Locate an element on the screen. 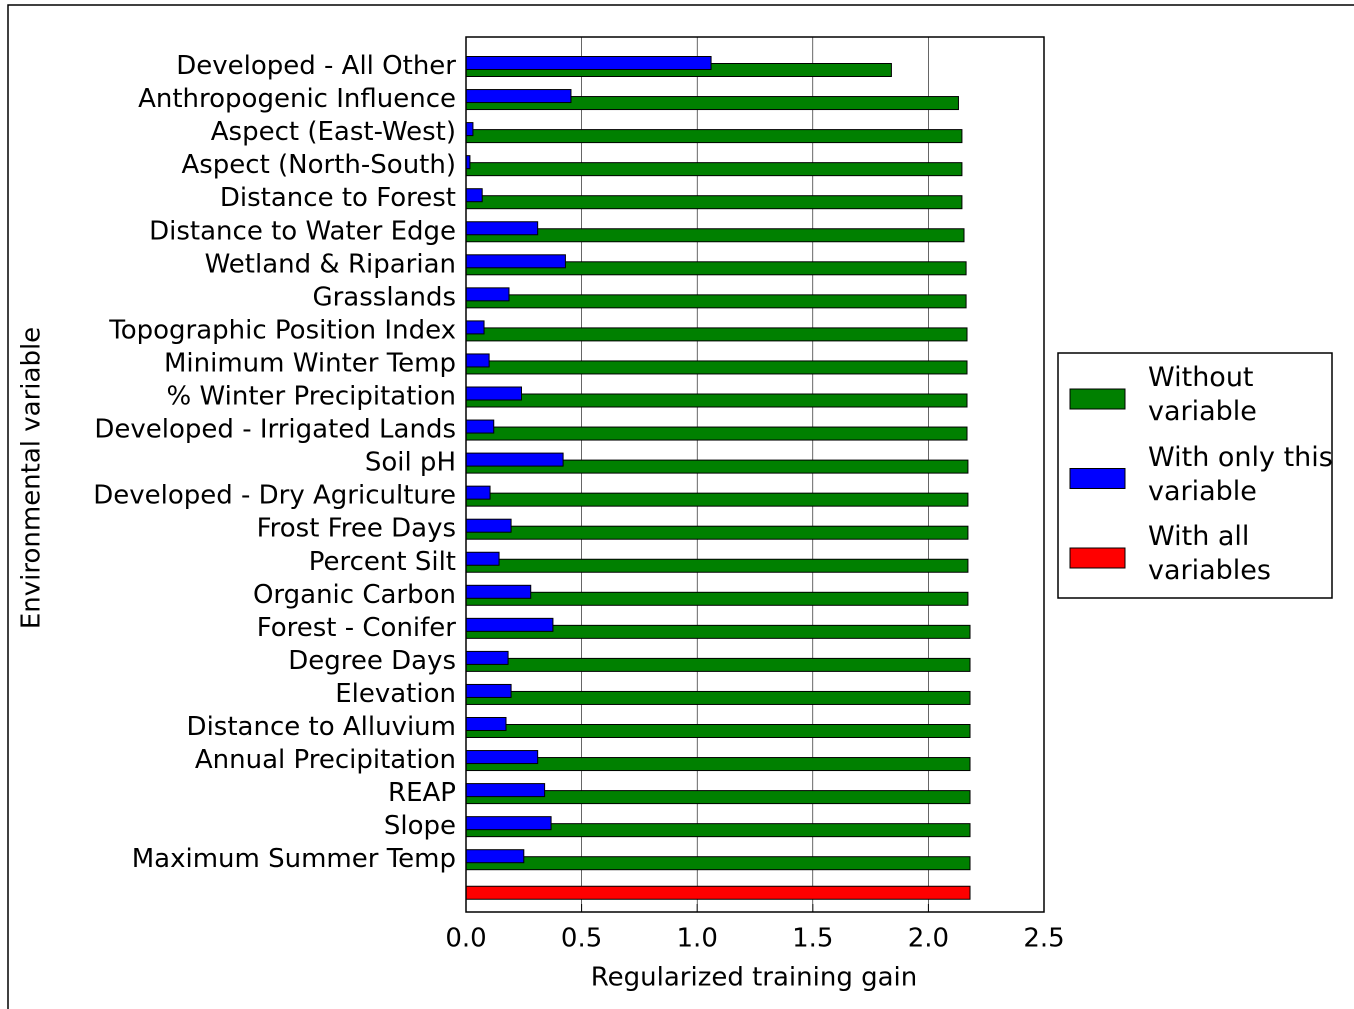 This screenshot has height=1009, width=1354. legend-label: With only this variable is located at coordinates (1240, 474).